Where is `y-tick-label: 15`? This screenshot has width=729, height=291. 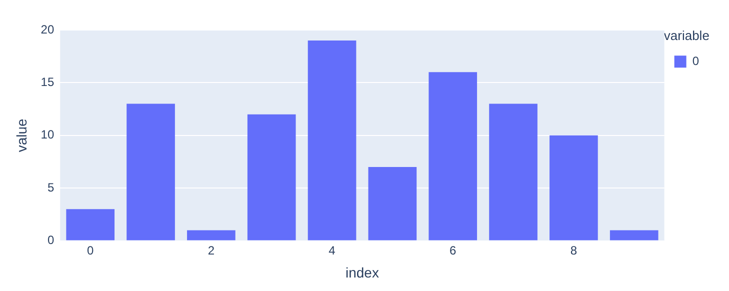 y-tick-label: 15 is located at coordinates (47, 82).